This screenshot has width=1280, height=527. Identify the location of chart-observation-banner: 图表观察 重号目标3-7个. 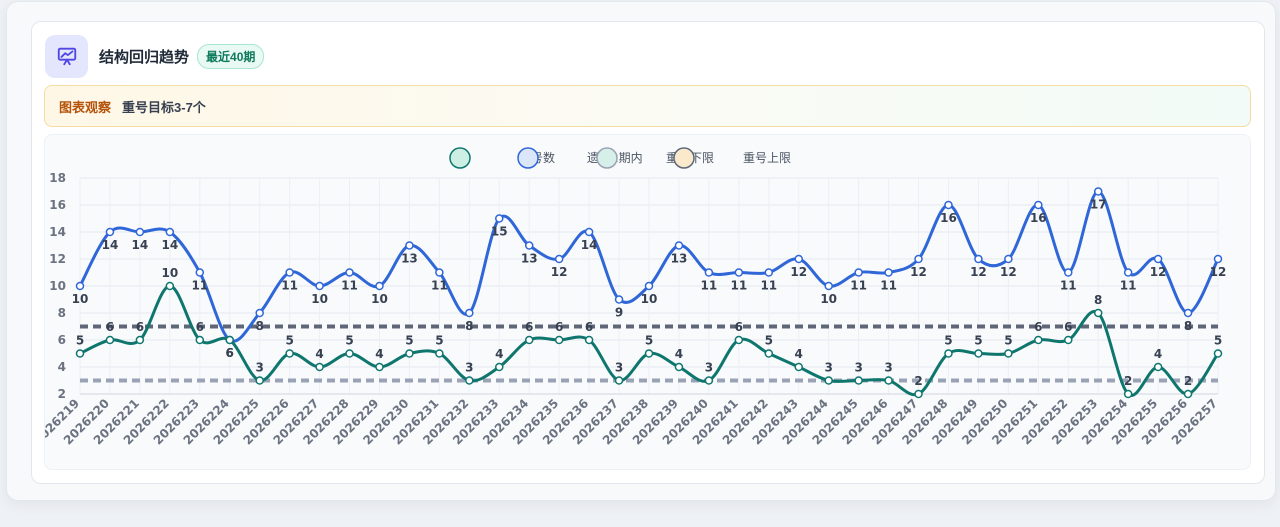
(647, 106).